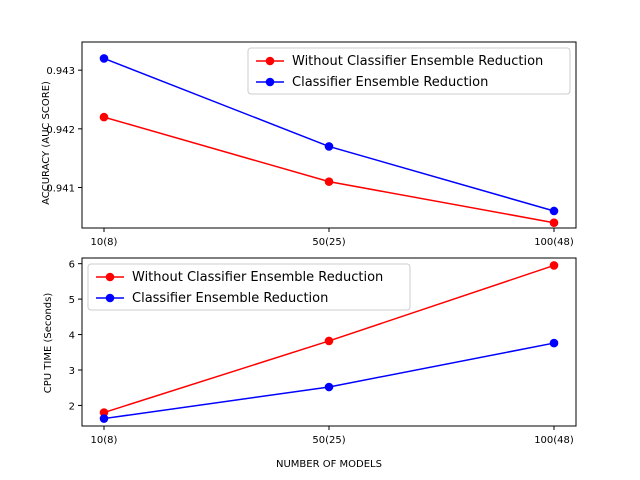 The image size is (640, 480). I want to click on accuracy-y-ticks: 0.941 0.942 0.943, so click(64, 130).